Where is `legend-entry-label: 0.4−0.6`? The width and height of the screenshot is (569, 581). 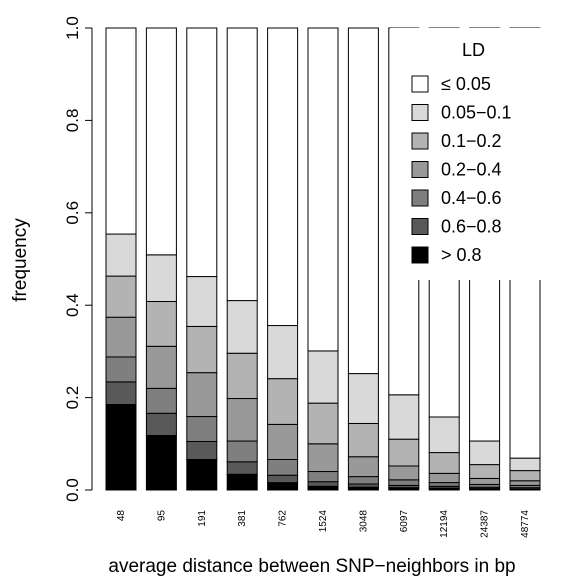
legend-entry-label: 0.4−0.6 is located at coordinates (471, 198).